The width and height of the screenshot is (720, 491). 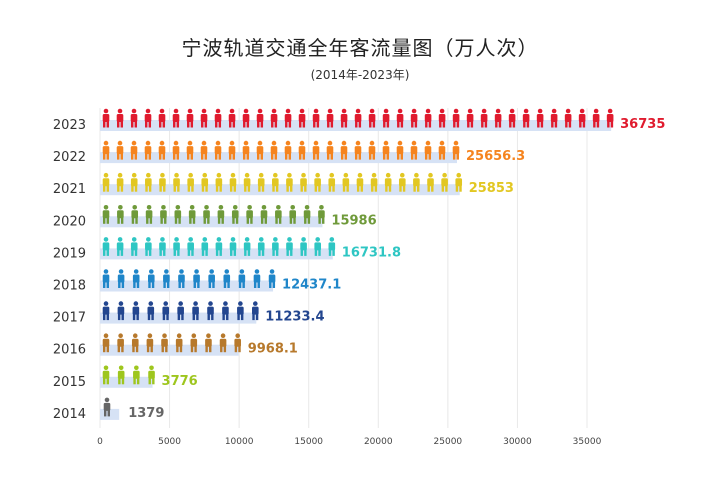 I want to click on value-label: 36735, so click(x=642, y=124).